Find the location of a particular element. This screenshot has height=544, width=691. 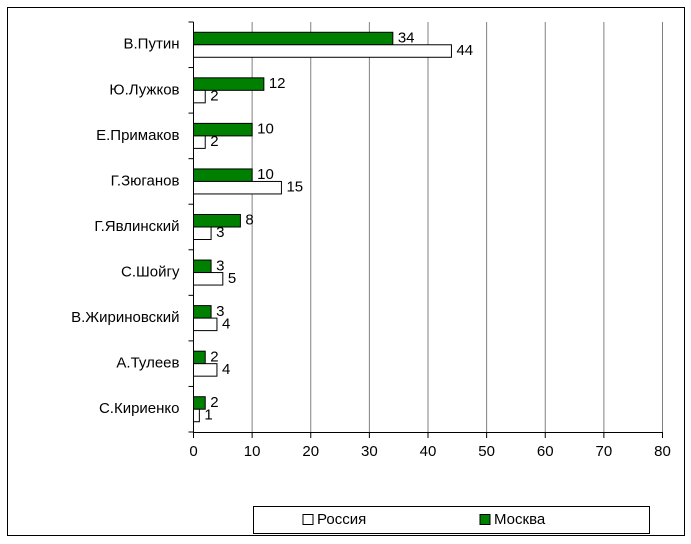

x-tick-label: 60 is located at coordinates (545, 451).